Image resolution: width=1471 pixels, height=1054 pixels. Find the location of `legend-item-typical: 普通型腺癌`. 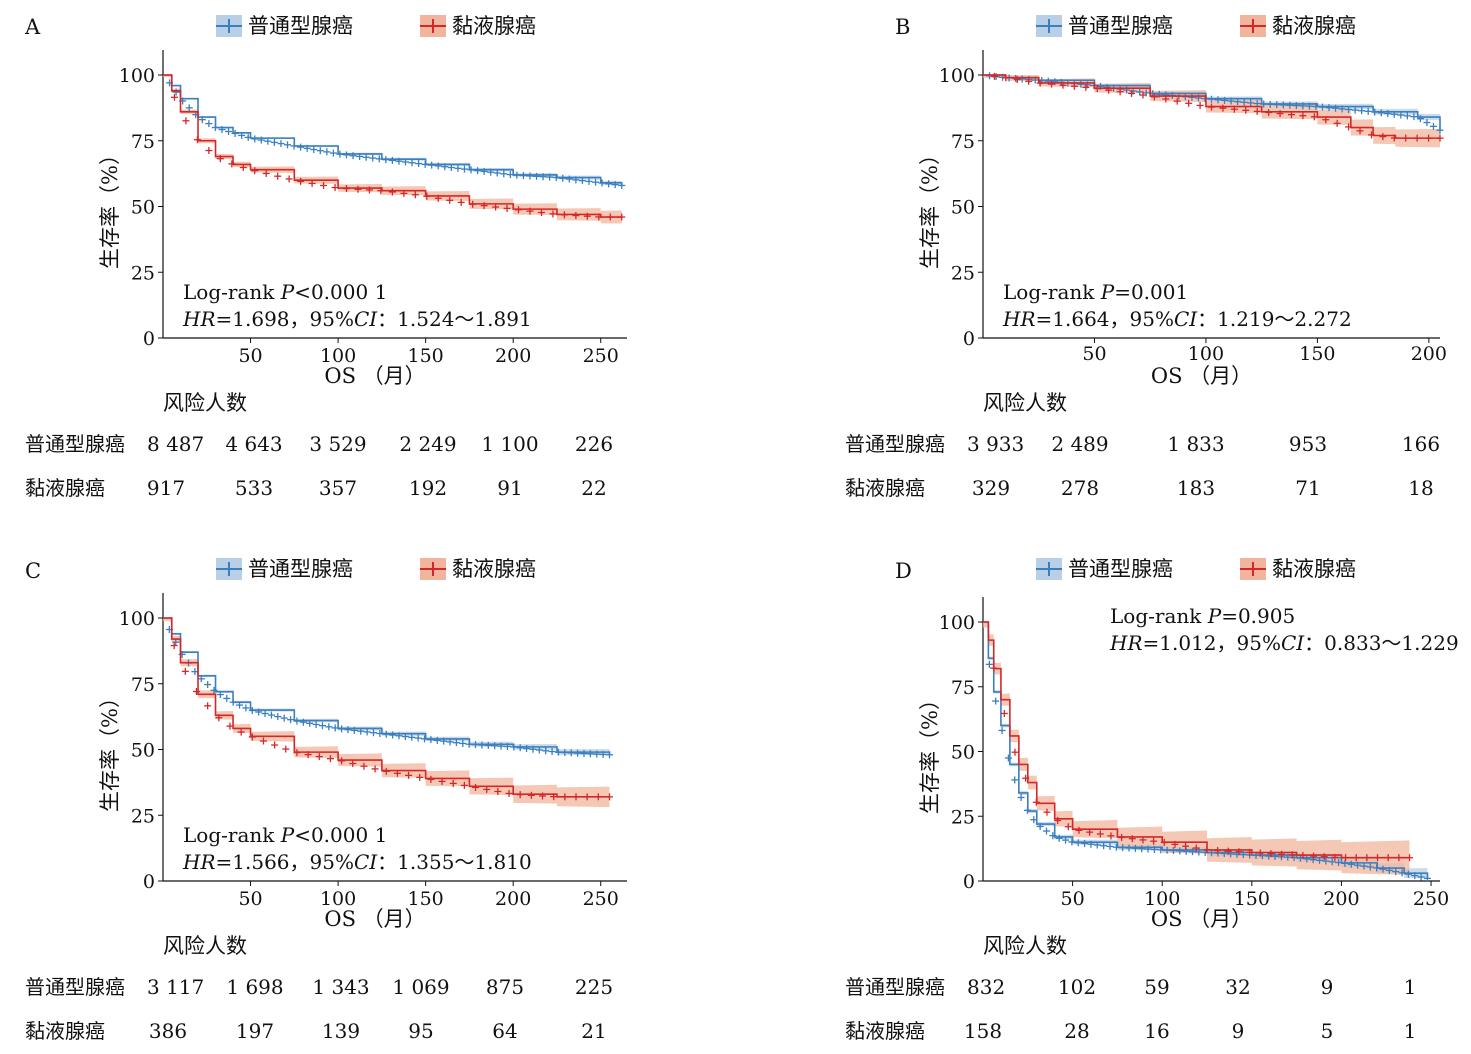

legend-item-typical: 普通型腺癌 is located at coordinates (284, 26).